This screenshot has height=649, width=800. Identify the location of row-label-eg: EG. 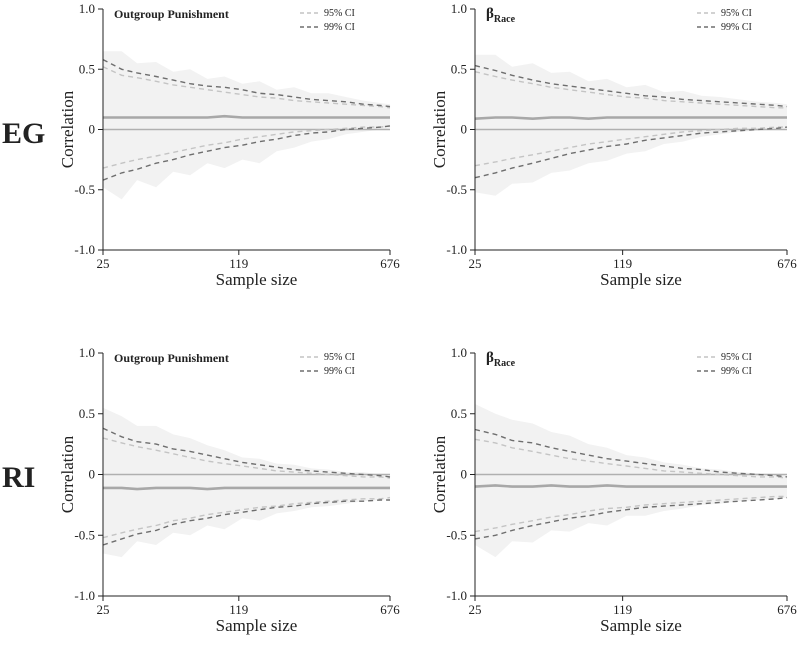
(23, 133).